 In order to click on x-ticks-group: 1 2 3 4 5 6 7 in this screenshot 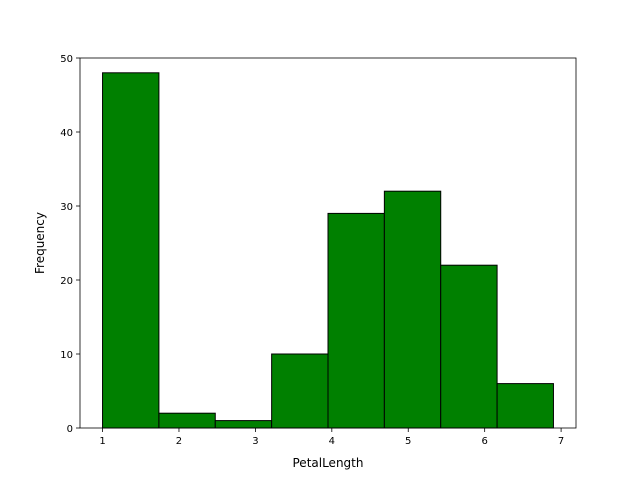, I will do `click(331, 437)`.